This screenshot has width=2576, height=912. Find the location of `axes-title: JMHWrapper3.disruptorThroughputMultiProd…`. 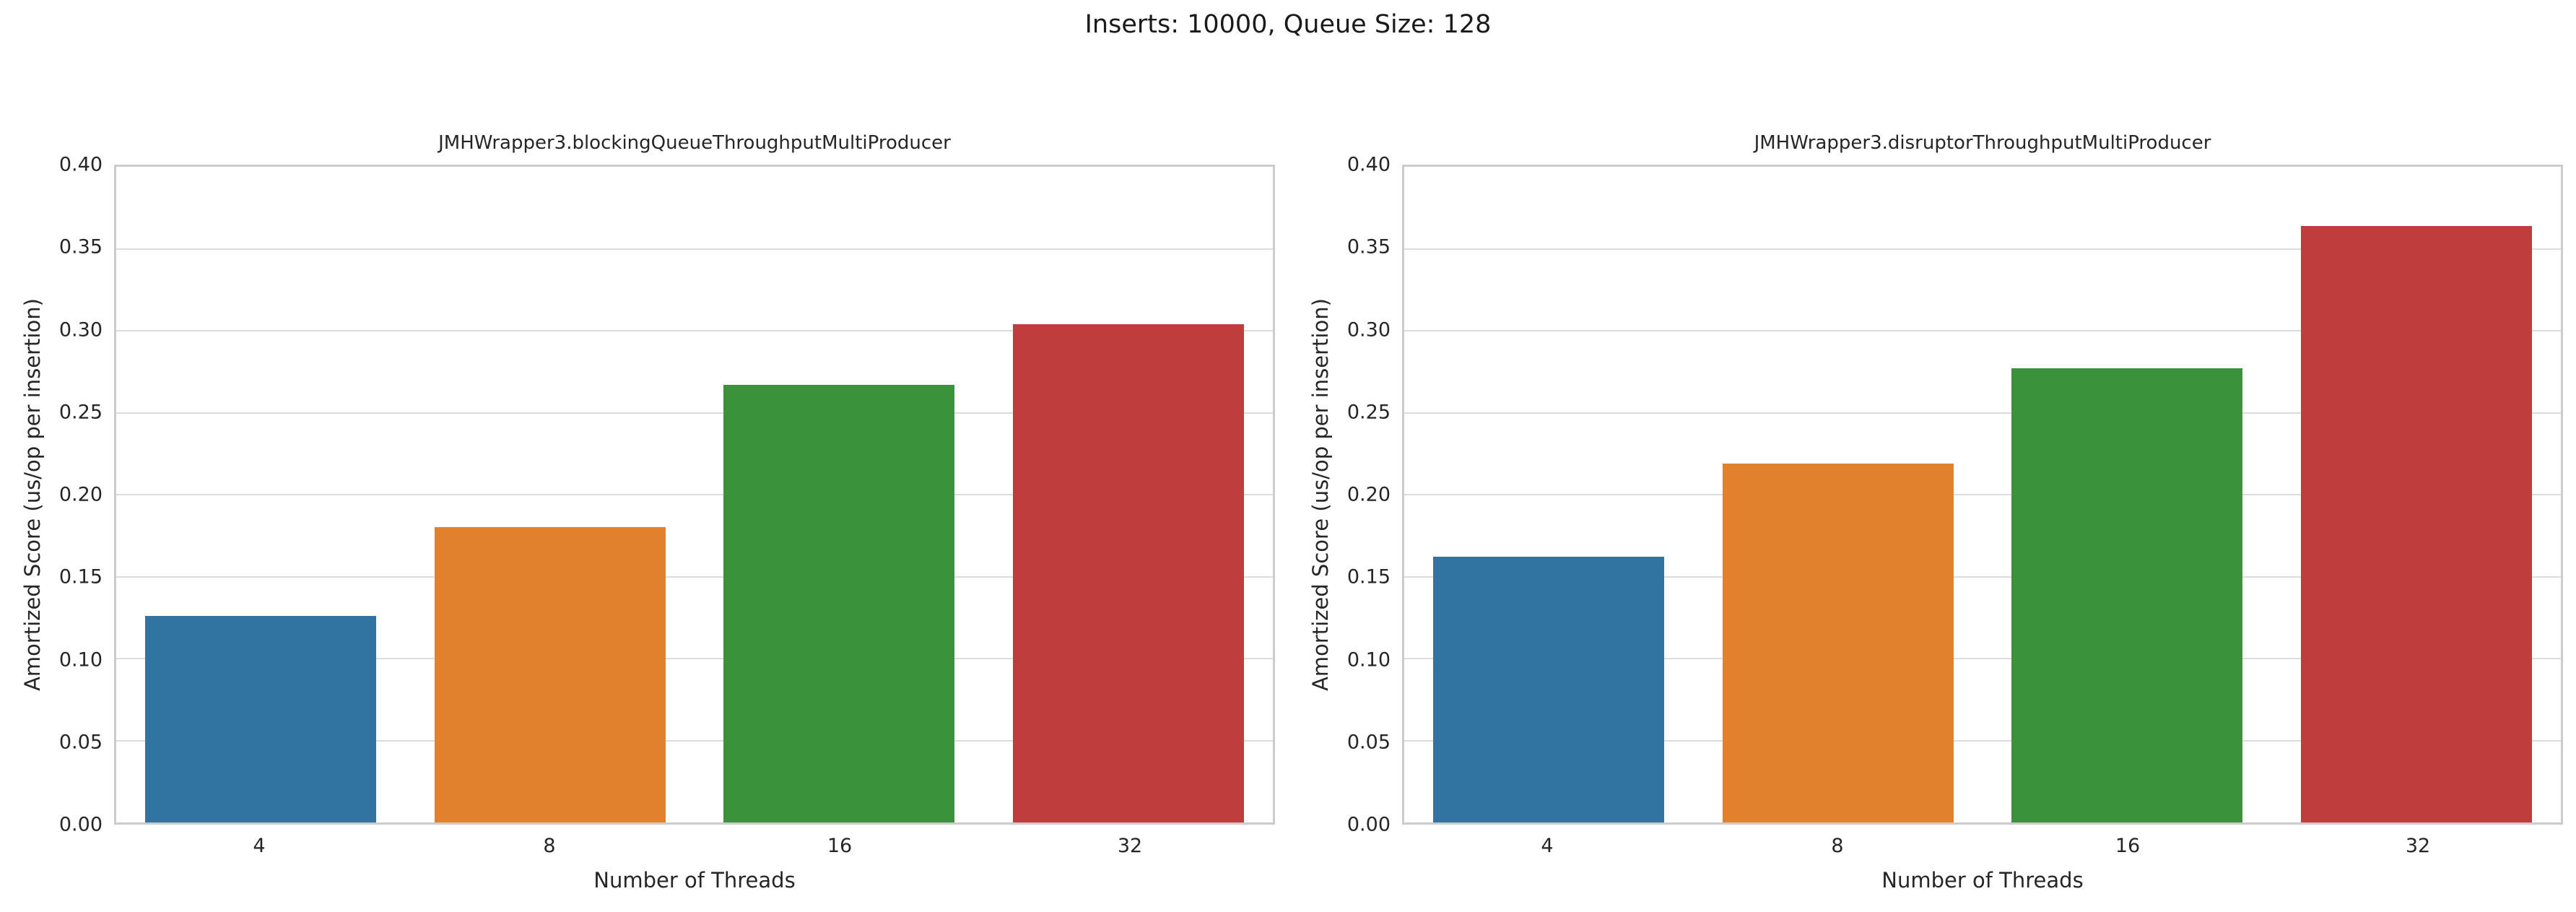

axes-title: JMHWrapper3.disruptorThroughputMultiProd… is located at coordinates (1982, 143).